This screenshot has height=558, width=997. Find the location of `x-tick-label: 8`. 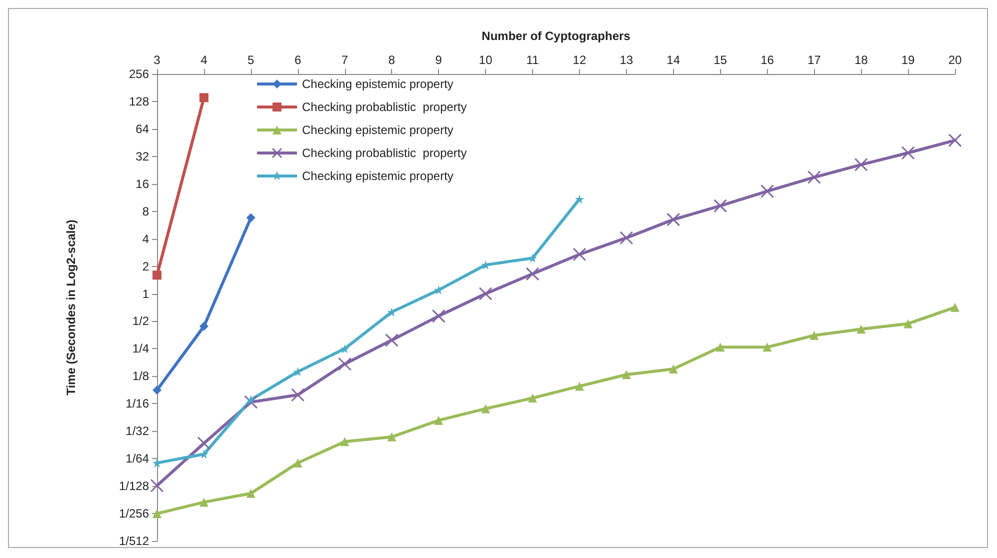

x-tick-label: 8 is located at coordinates (392, 60).